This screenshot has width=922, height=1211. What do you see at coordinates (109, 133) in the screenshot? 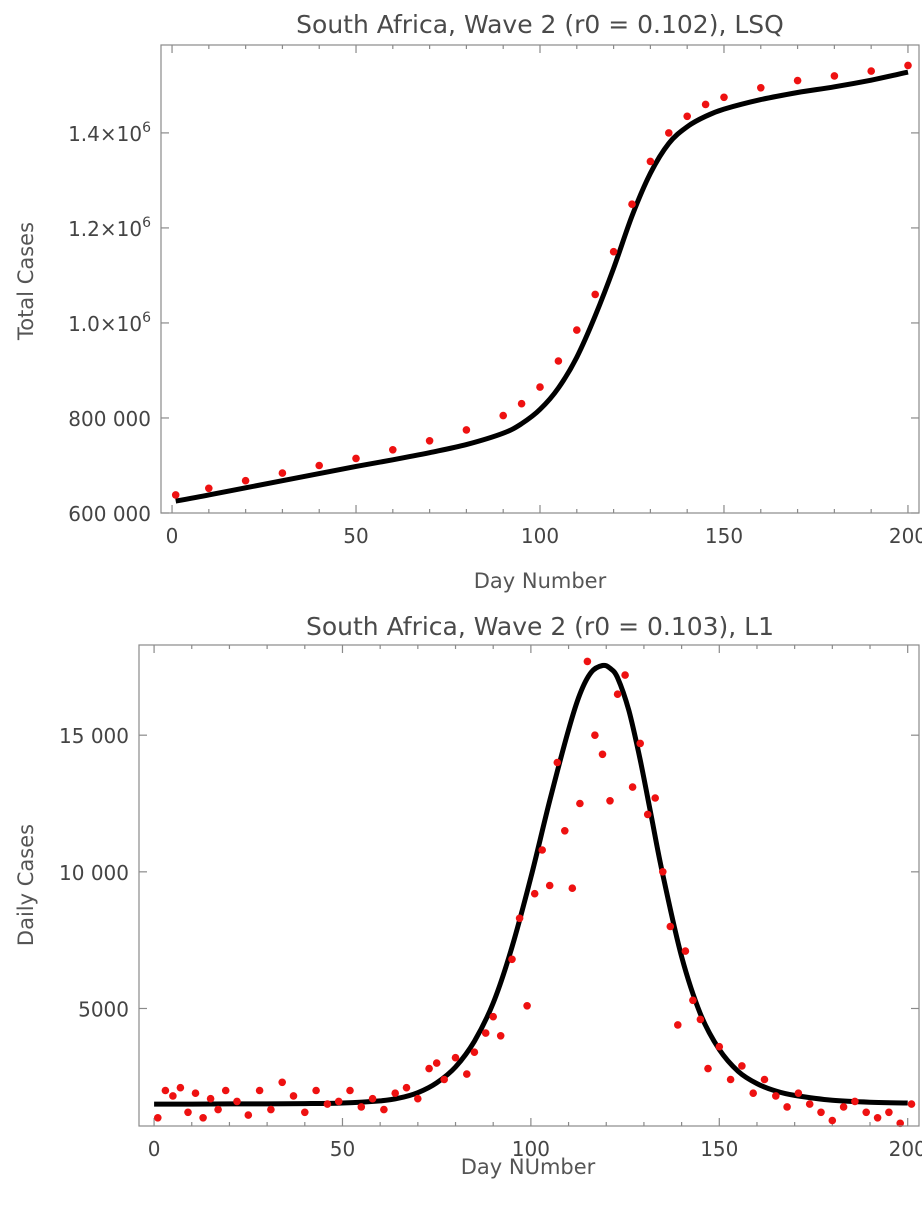
I see `y-tick-label: 1.4×106` at bounding box center [109, 133].